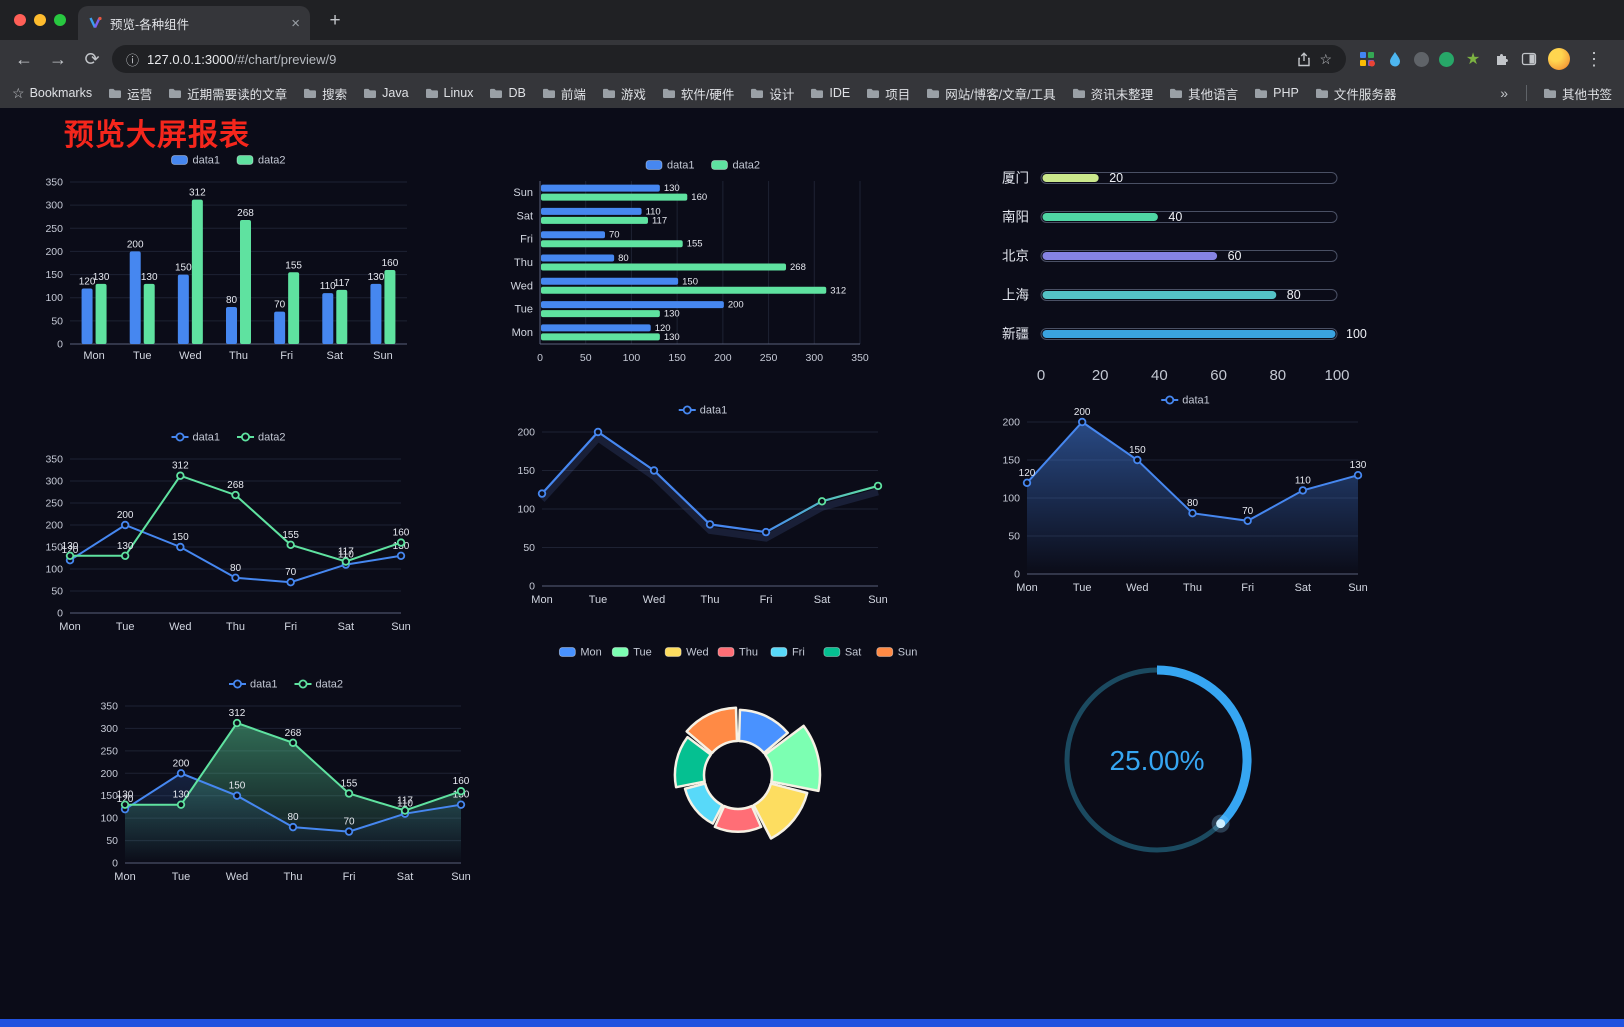 The image size is (1624, 1027). What do you see at coordinates (624, 93) in the screenshot?
I see `bookmark-folder: 游戏` at bounding box center [624, 93].